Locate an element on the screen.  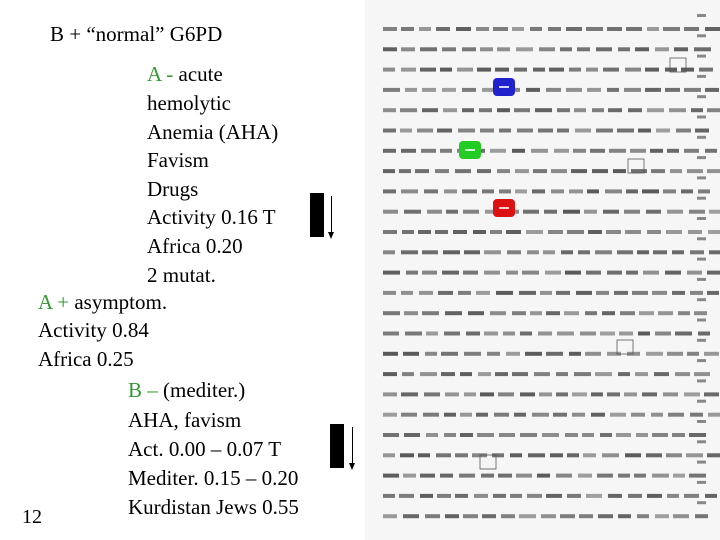
variant-a-minus-header: A - acute is located at coordinates (185, 74).